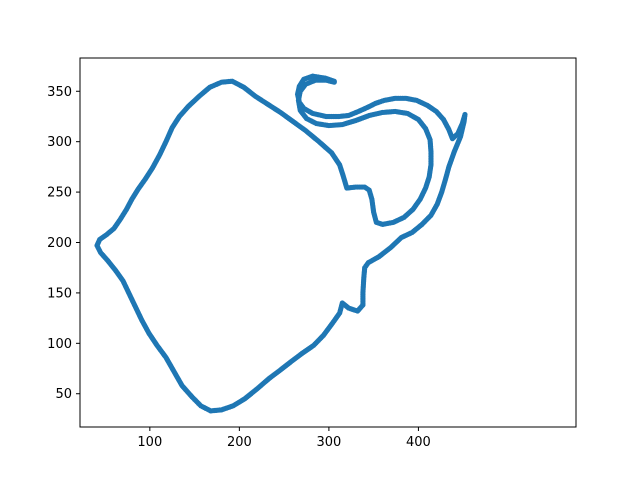 This screenshot has width=640, height=480. Describe the element at coordinates (239, 442) in the screenshot. I see `x-tick-label: 200` at that location.